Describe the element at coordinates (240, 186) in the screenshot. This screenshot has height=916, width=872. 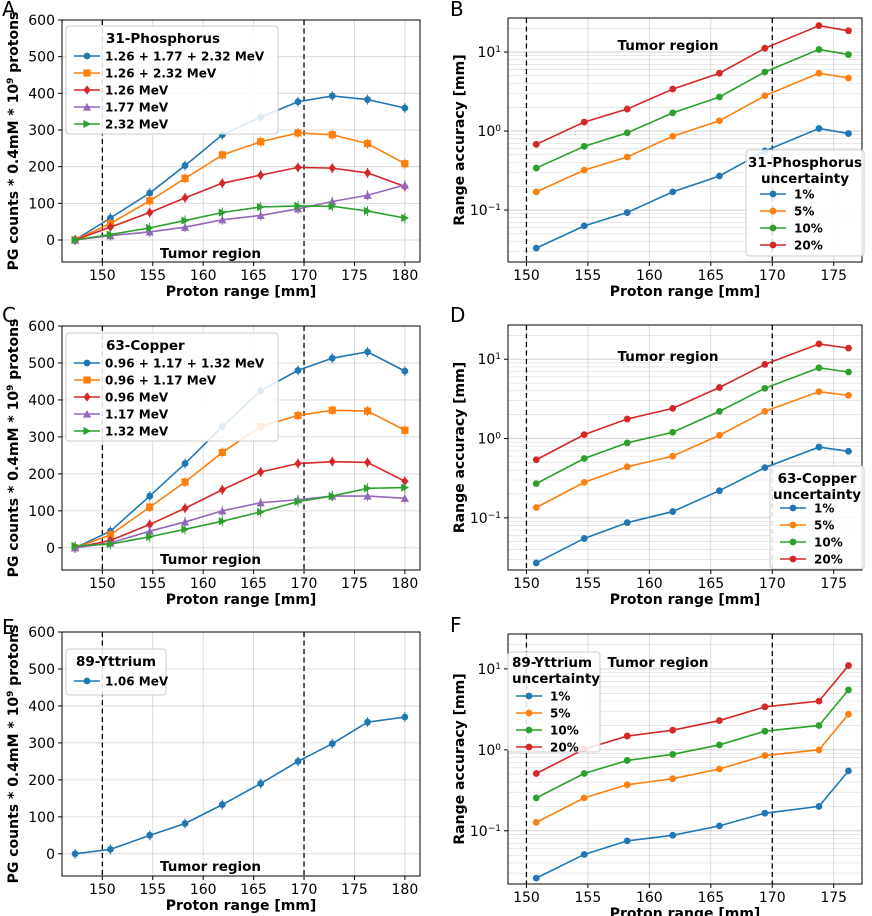
I see `series-1-26-2-32-mev` at that location.